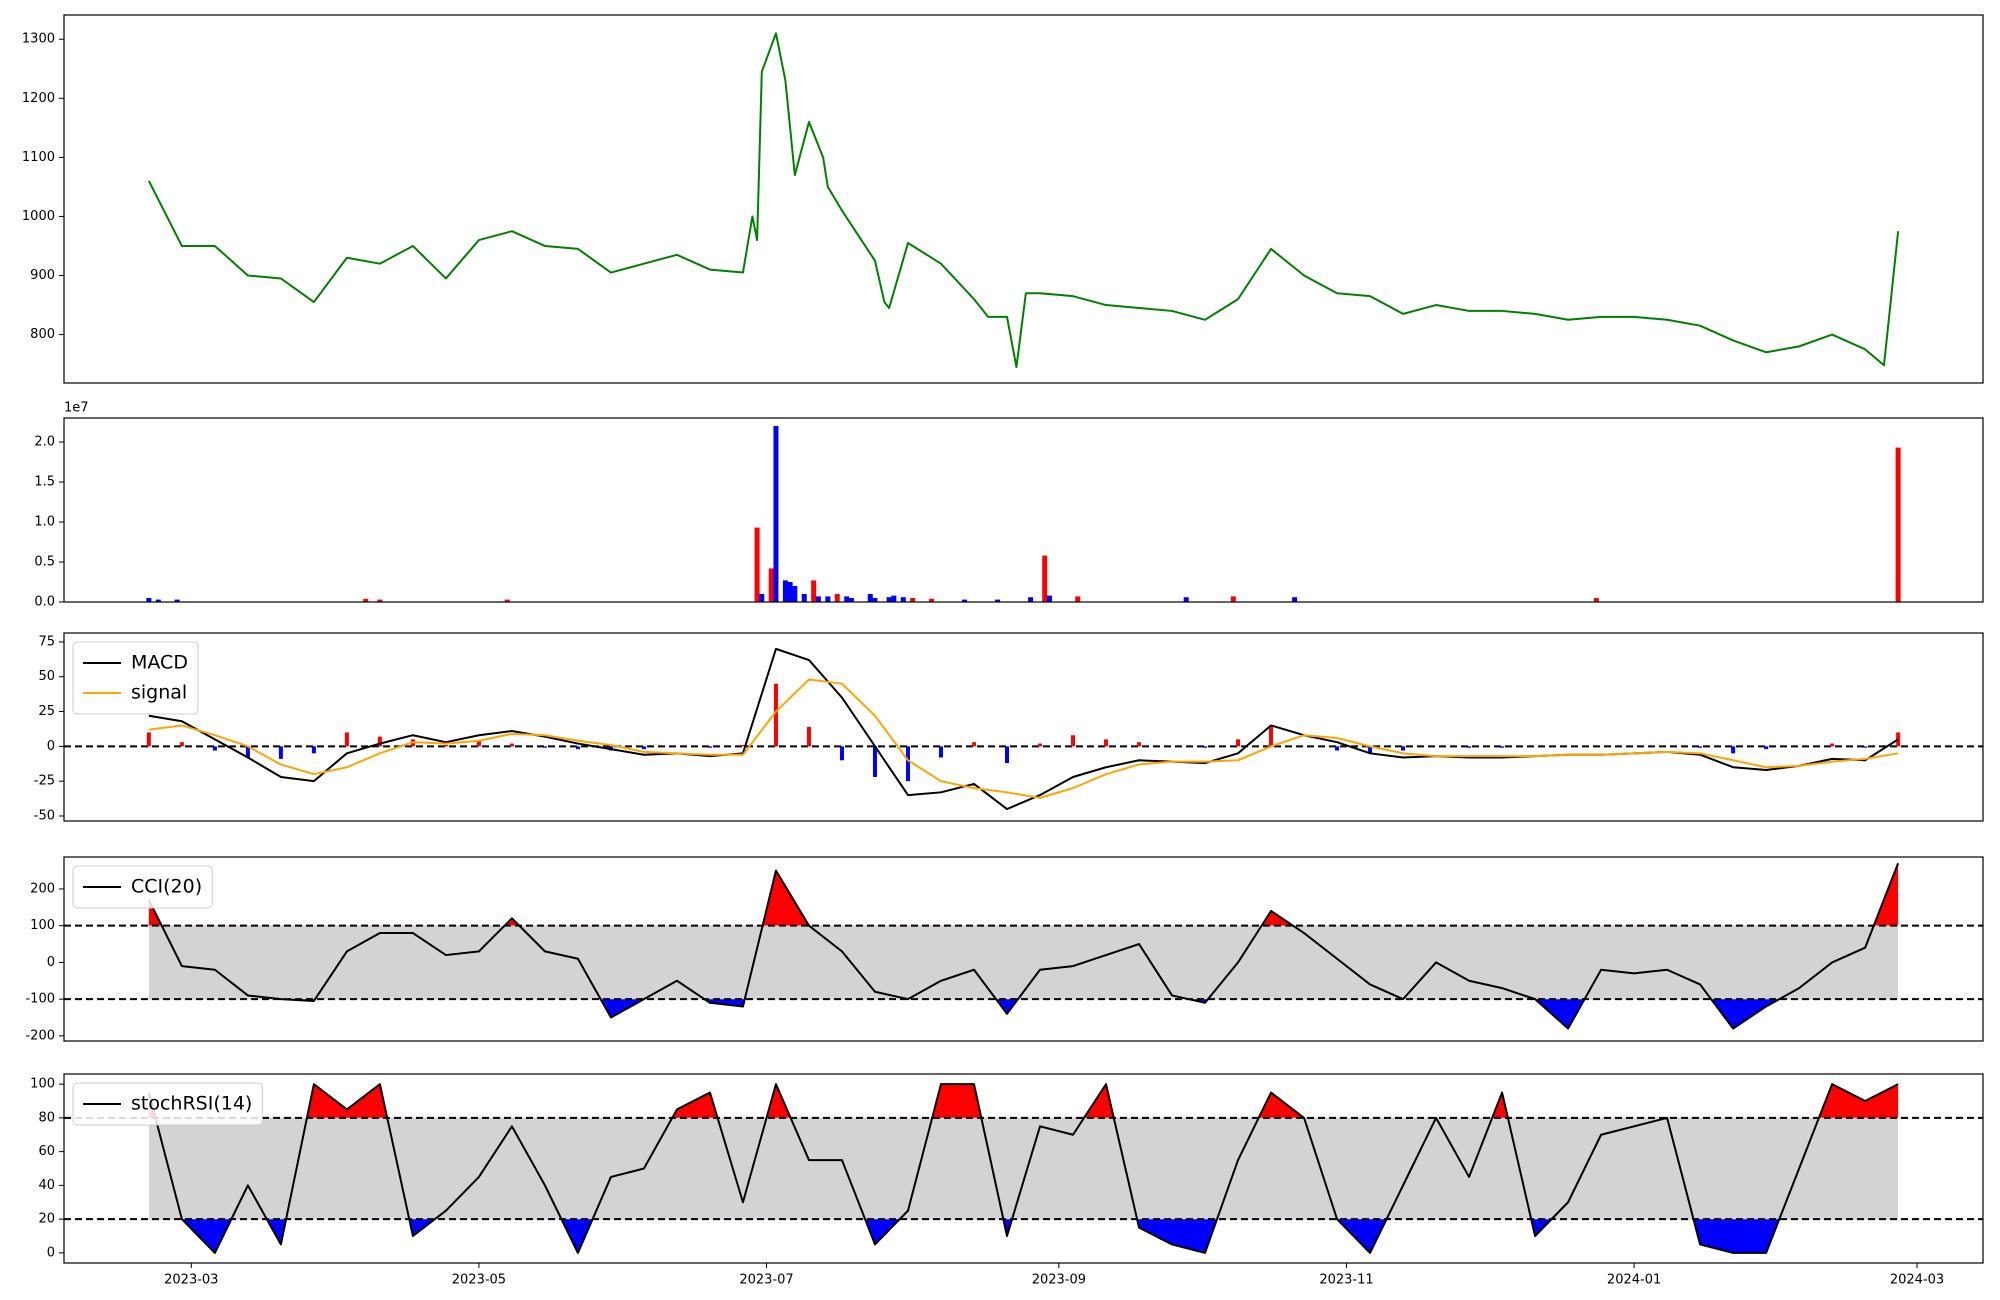  I want to click on y-tick-label: 0.5, so click(44, 562).